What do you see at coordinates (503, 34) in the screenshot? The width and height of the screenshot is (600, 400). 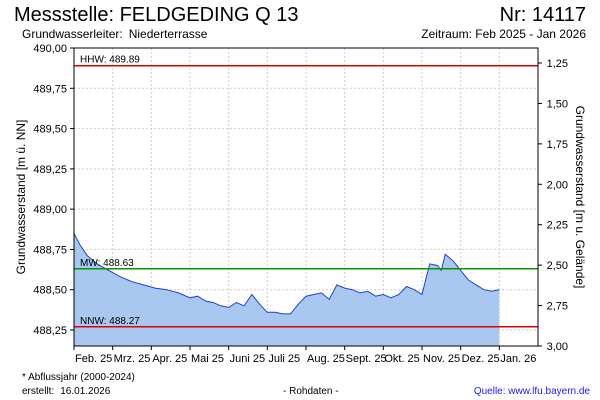 I see `period-info: Zeitraum: Feb 2025 - Jan 2026` at bounding box center [503, 34].